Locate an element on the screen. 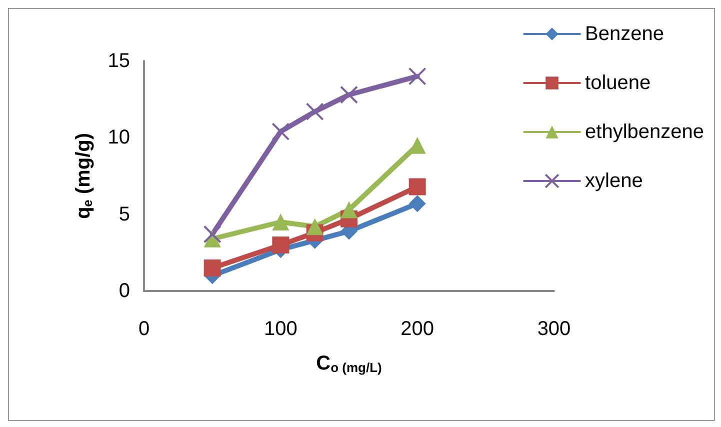 Image resolution: width=721 pixels, height=427 pixels. y-axis-title: qe (mg/g) is located at coordinates (83, 176).